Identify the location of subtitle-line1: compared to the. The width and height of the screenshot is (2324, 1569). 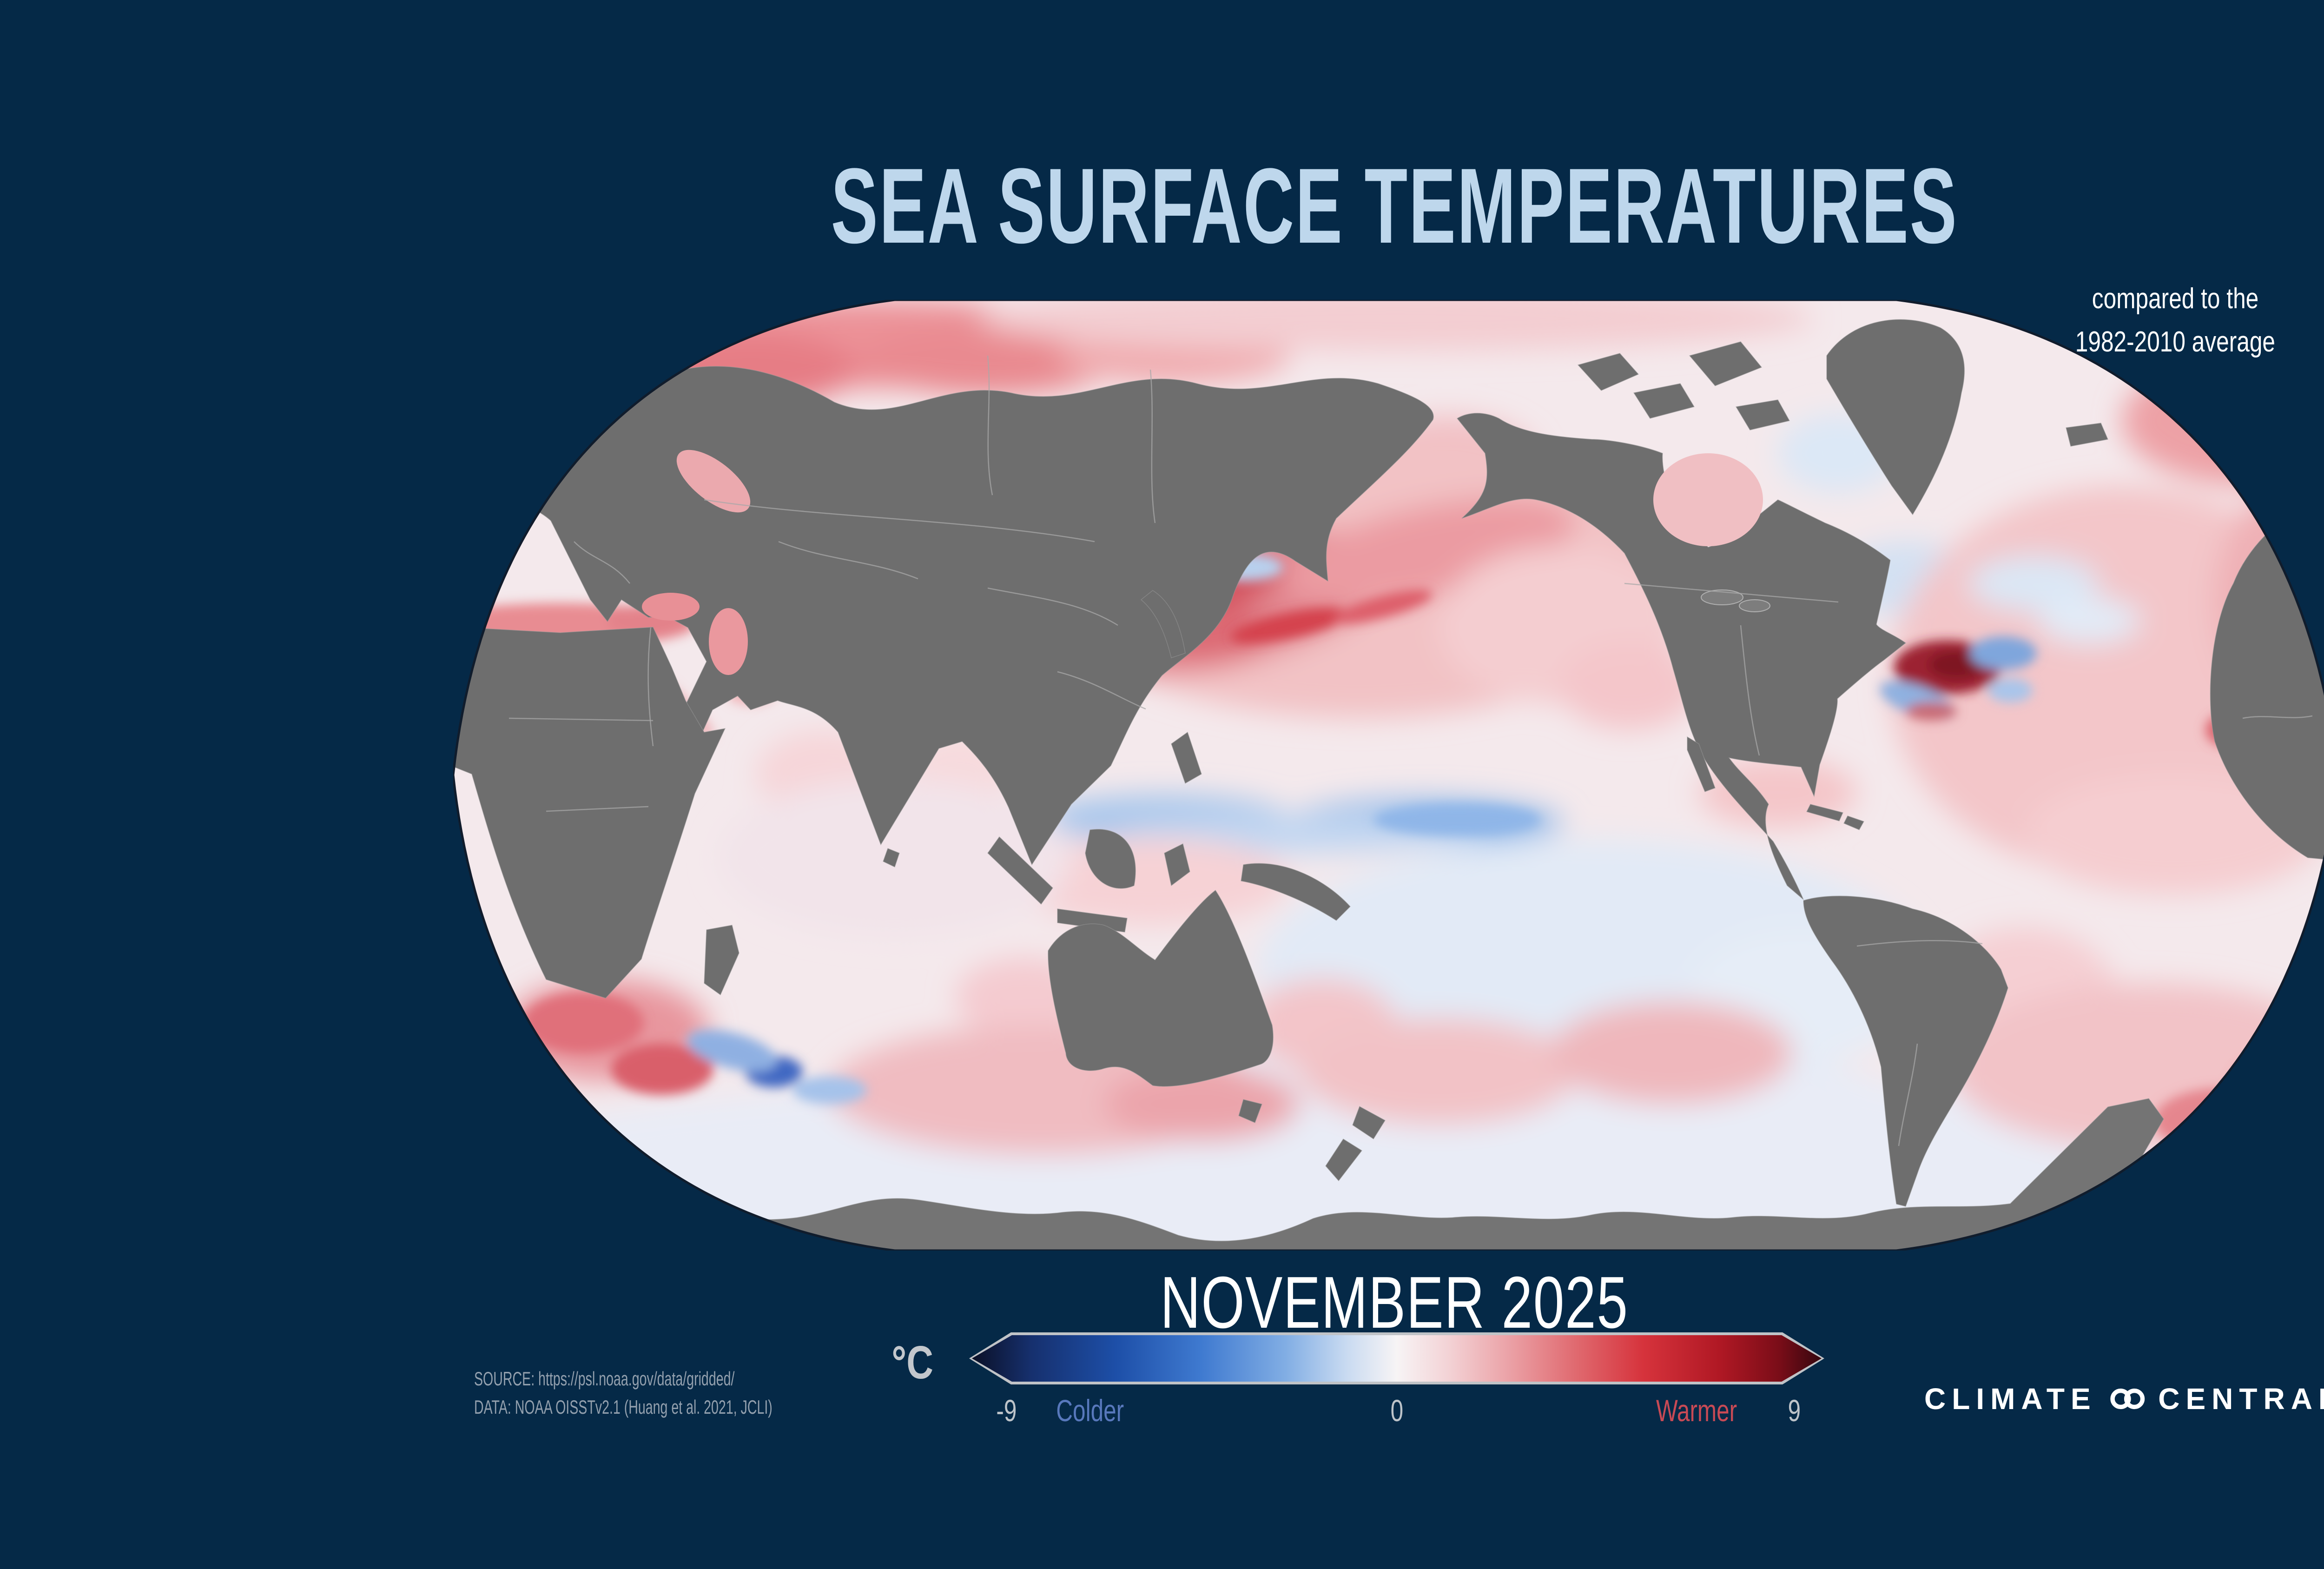
(2175, 299).